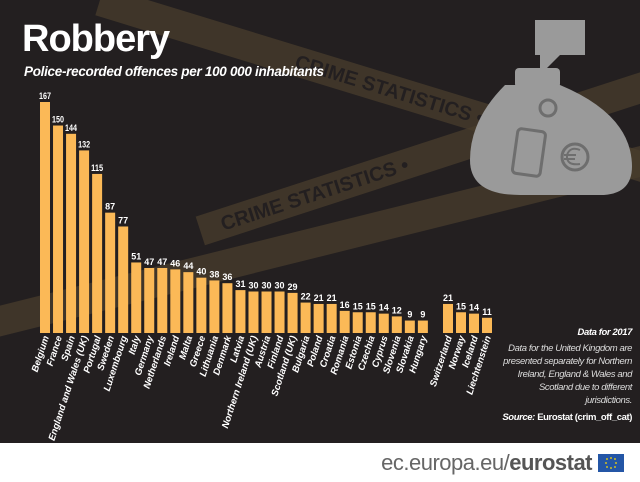 The image size is (640, 482). What do you see at coordinates (71, 128) in the screenshot?
I see `value-label: 144` at bounding box center [71, 128].